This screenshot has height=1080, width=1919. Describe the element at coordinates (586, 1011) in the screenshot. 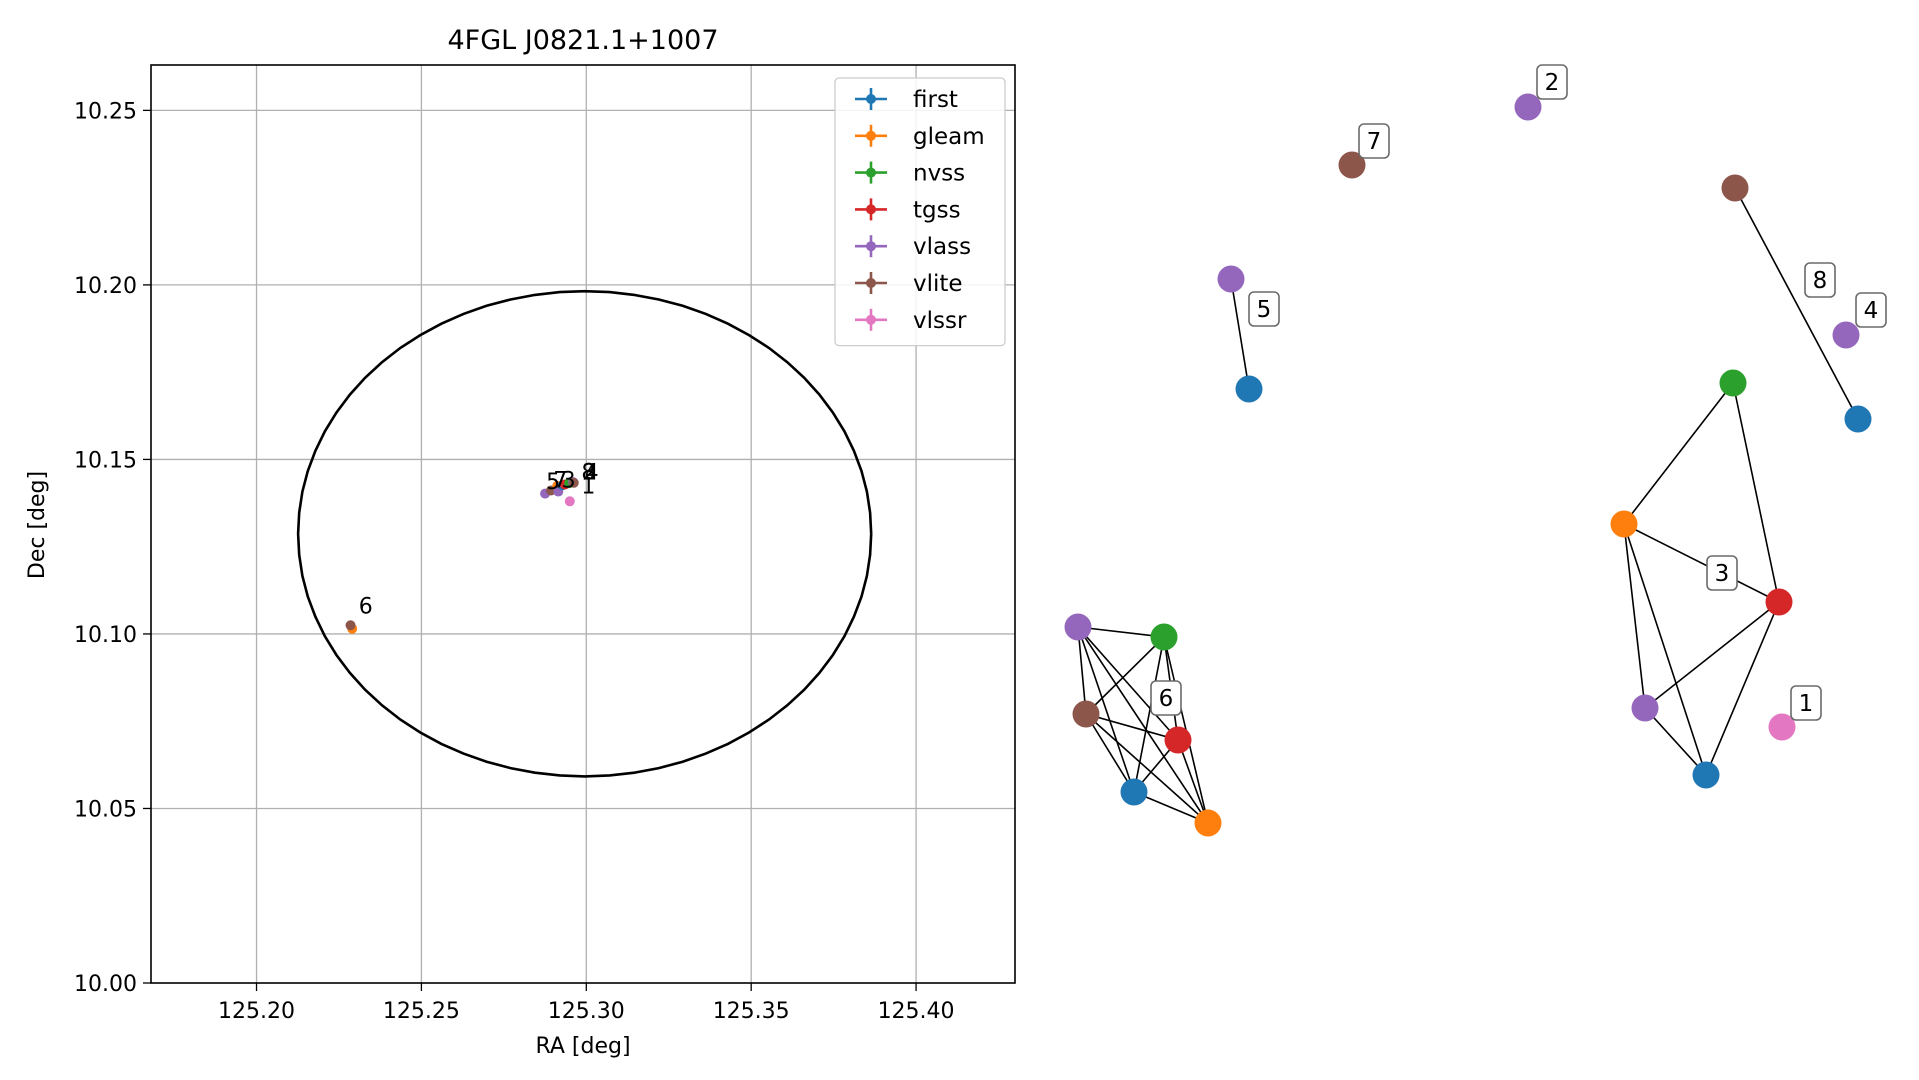

I see `x-tick-label: 125.30` at that location.